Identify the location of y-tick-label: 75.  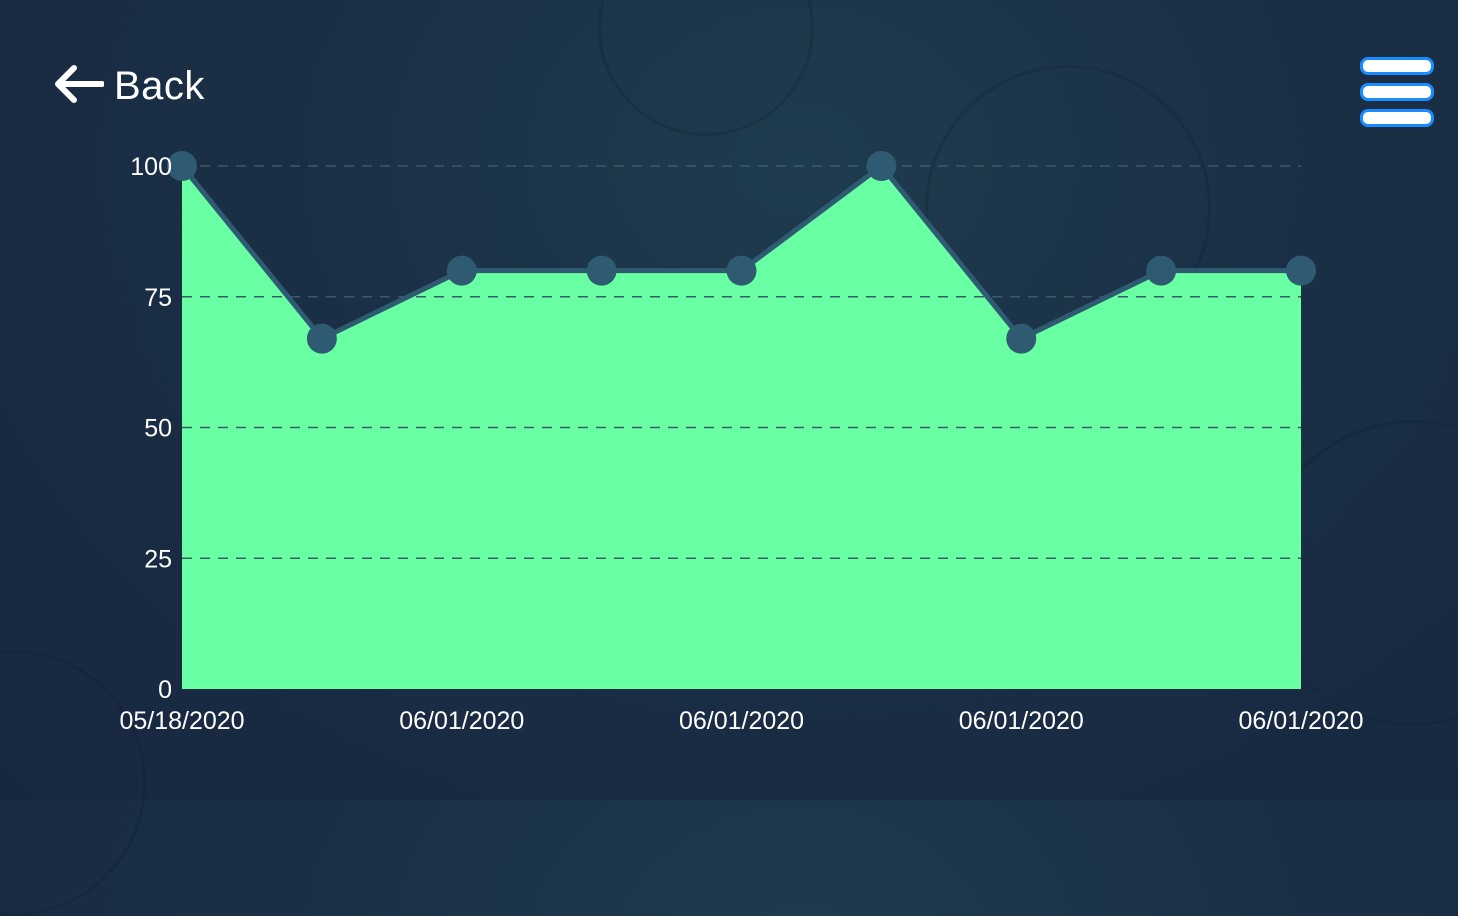
(158, 298).